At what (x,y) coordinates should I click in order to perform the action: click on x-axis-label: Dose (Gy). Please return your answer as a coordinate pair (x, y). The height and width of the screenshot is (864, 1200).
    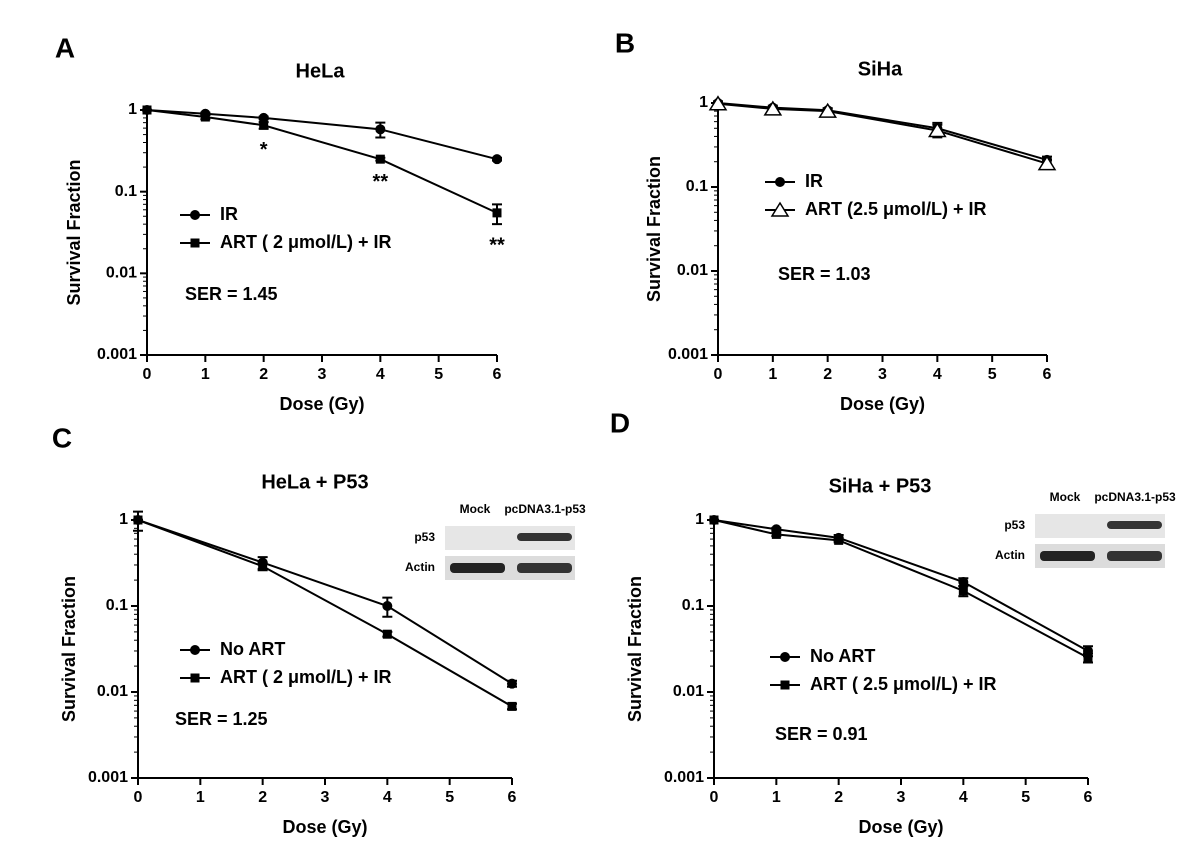
    Looking at the image, I should click on (321, 404).